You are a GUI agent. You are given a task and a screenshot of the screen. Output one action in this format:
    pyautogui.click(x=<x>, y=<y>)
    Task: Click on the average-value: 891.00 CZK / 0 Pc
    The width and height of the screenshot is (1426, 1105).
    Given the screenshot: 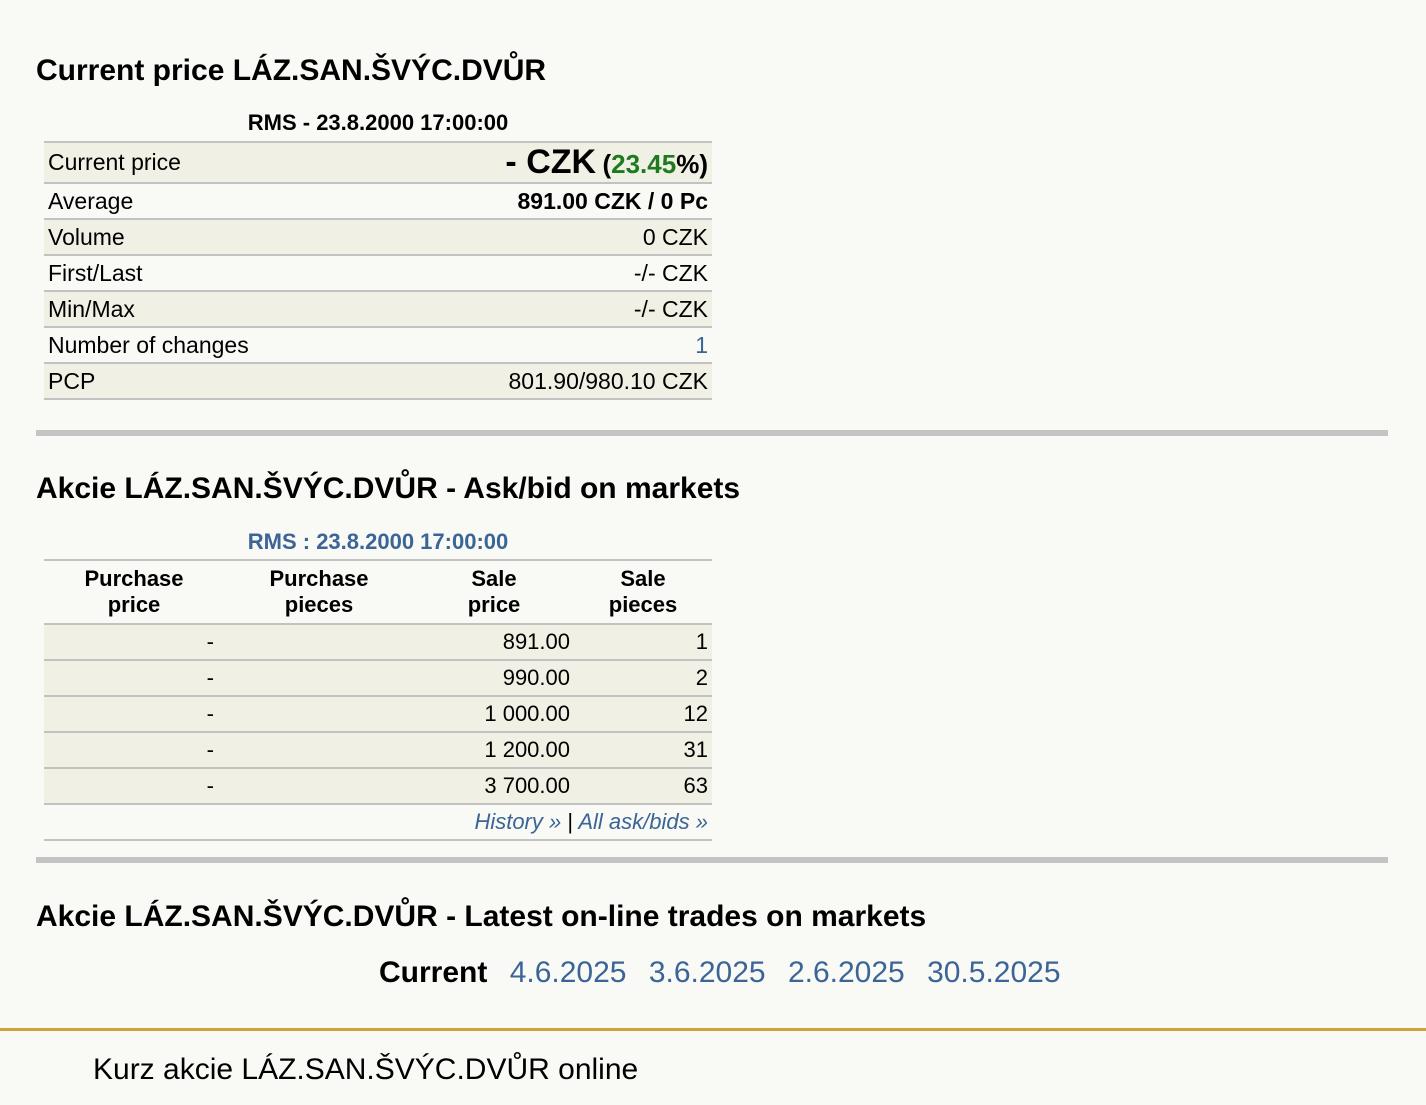 What is the action you would take?
    pyautogui.click(x=544, y=201)
    